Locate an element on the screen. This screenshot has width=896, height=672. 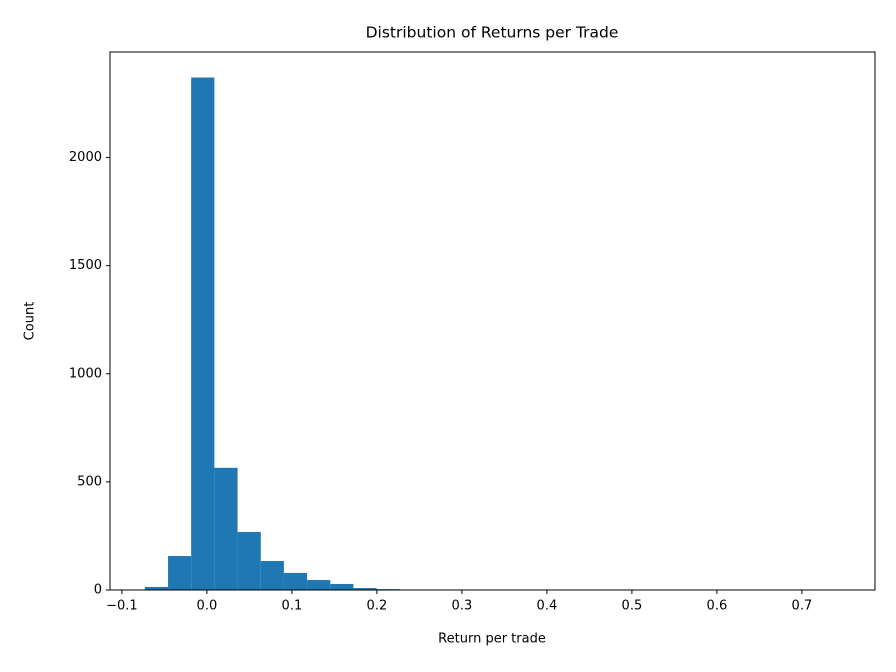
x-tick-label: 0.6 is located at coordinates (717, 606).